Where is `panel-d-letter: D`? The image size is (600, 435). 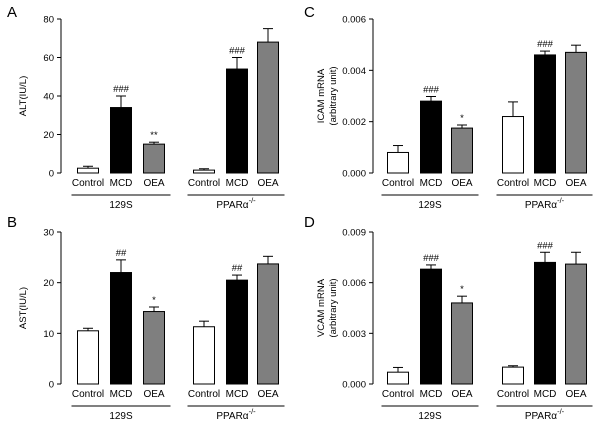
panel-d-letter: D is located at coordinates (309, 222).